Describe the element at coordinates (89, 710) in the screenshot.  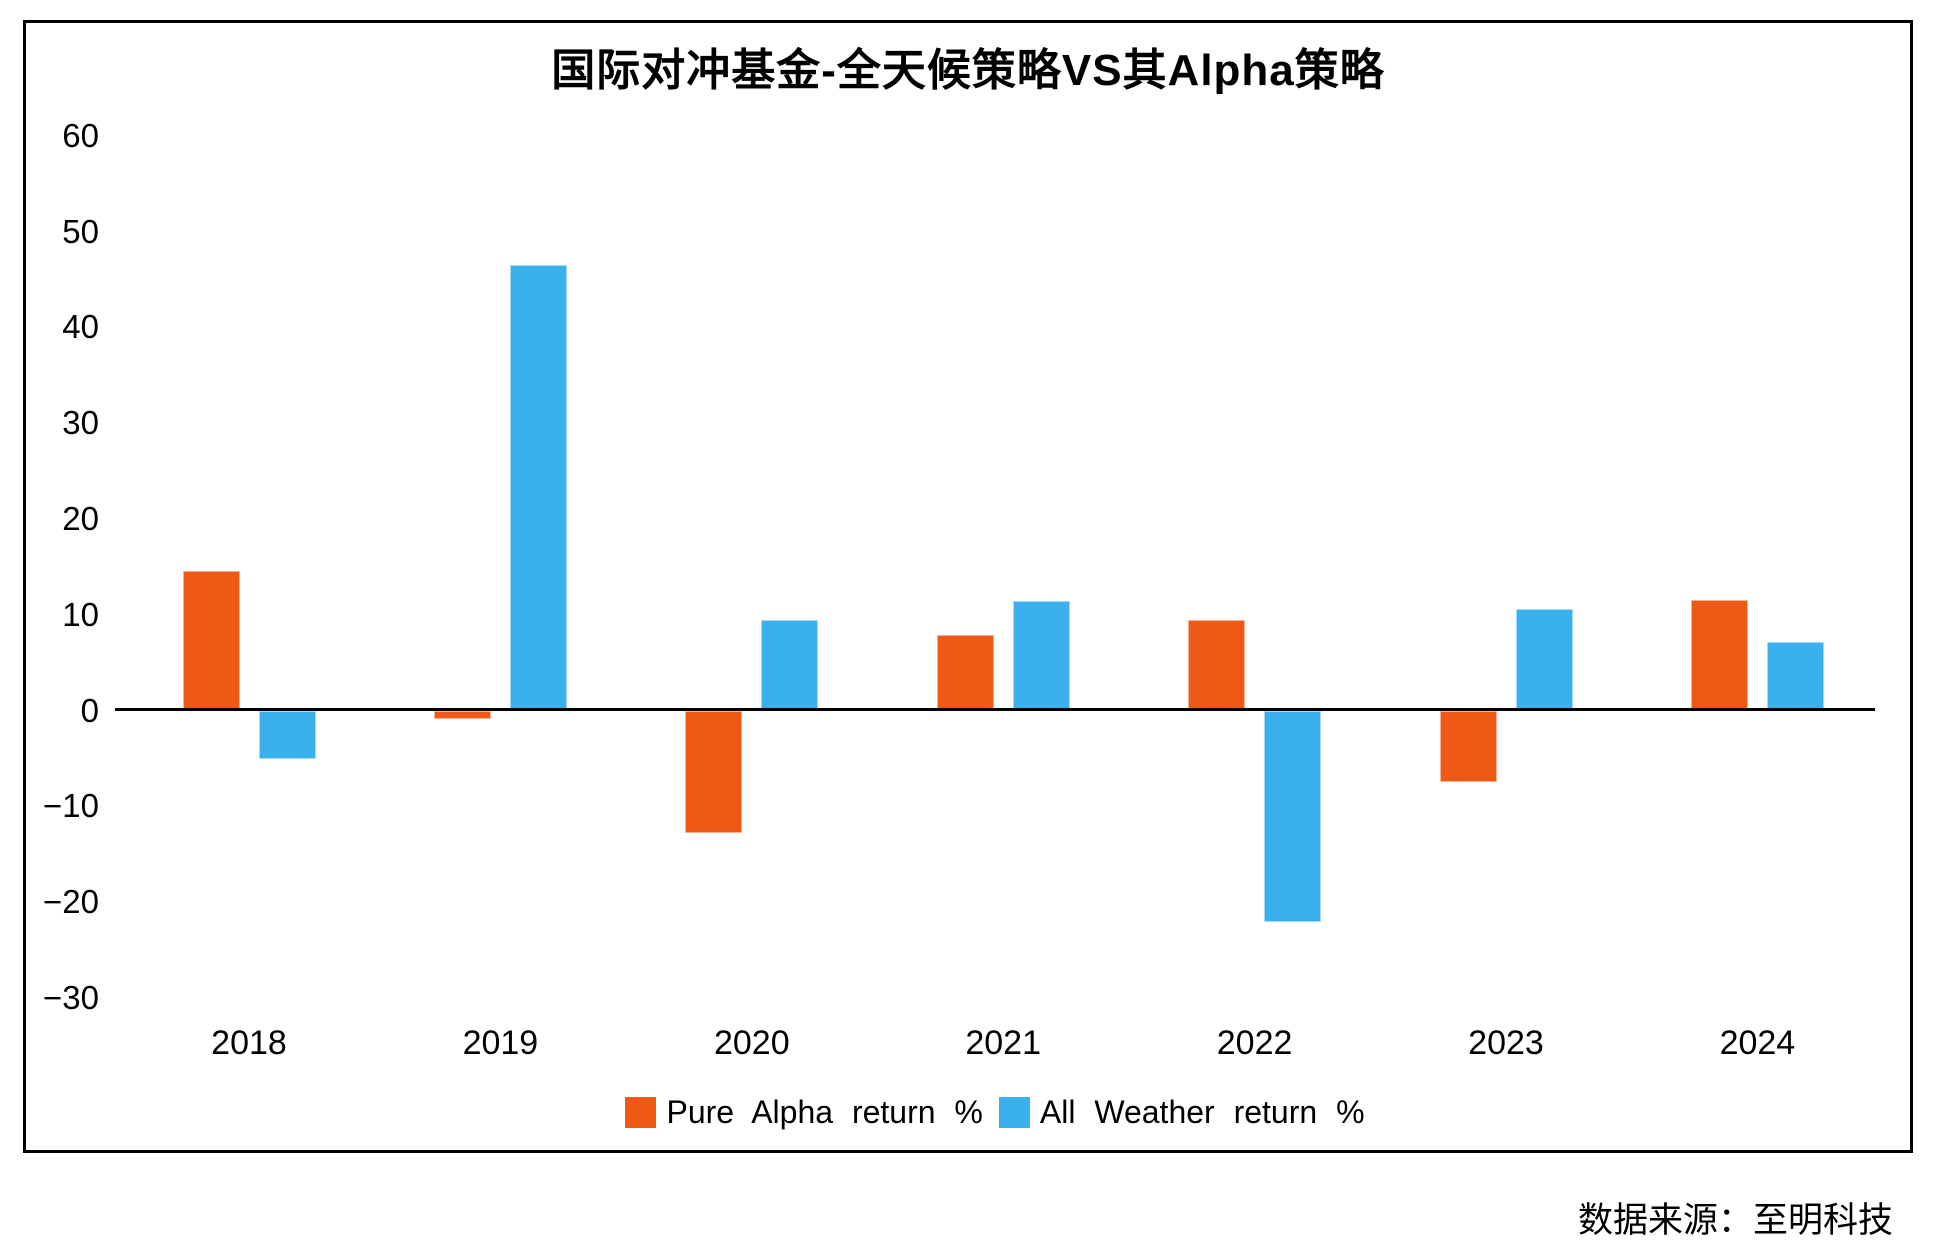
I see `y-tick-6: 0` at that location.